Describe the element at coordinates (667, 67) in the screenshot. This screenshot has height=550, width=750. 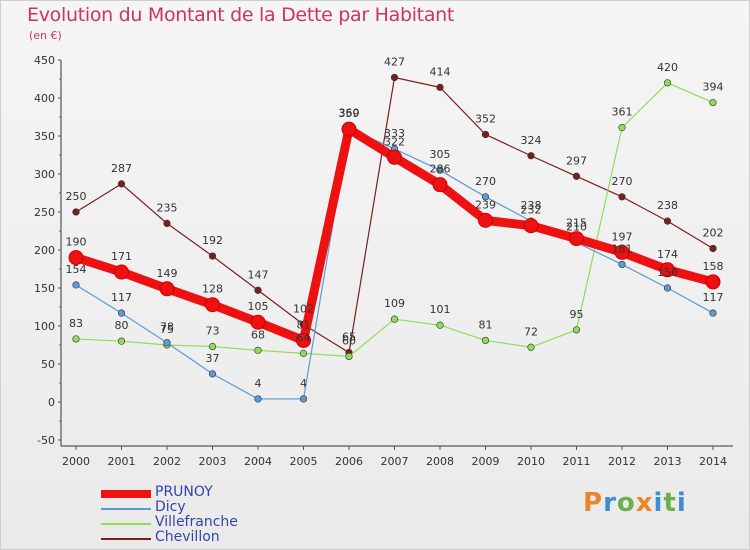
I see `data-label-villefranche: 420` at that location.